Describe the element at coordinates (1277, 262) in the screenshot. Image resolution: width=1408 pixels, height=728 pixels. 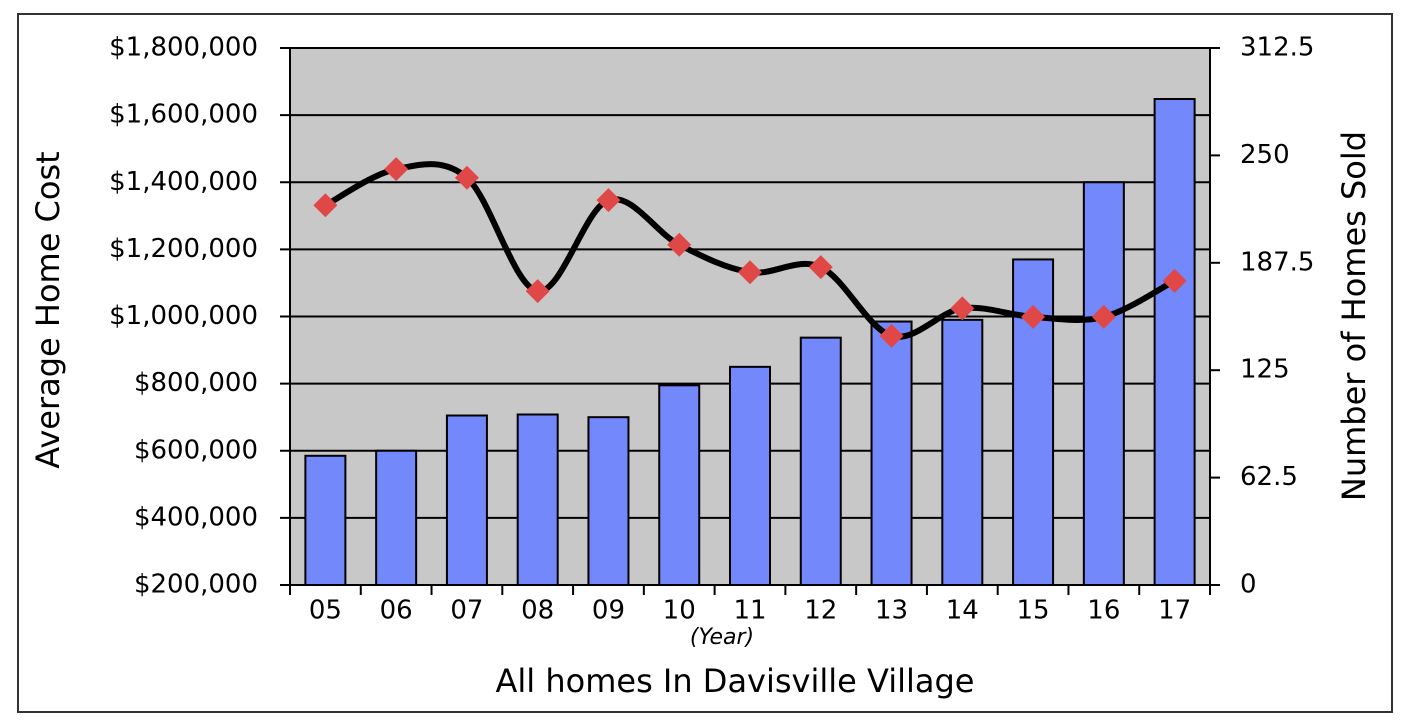
I see `y2-tick-label: 187.5` at that location.